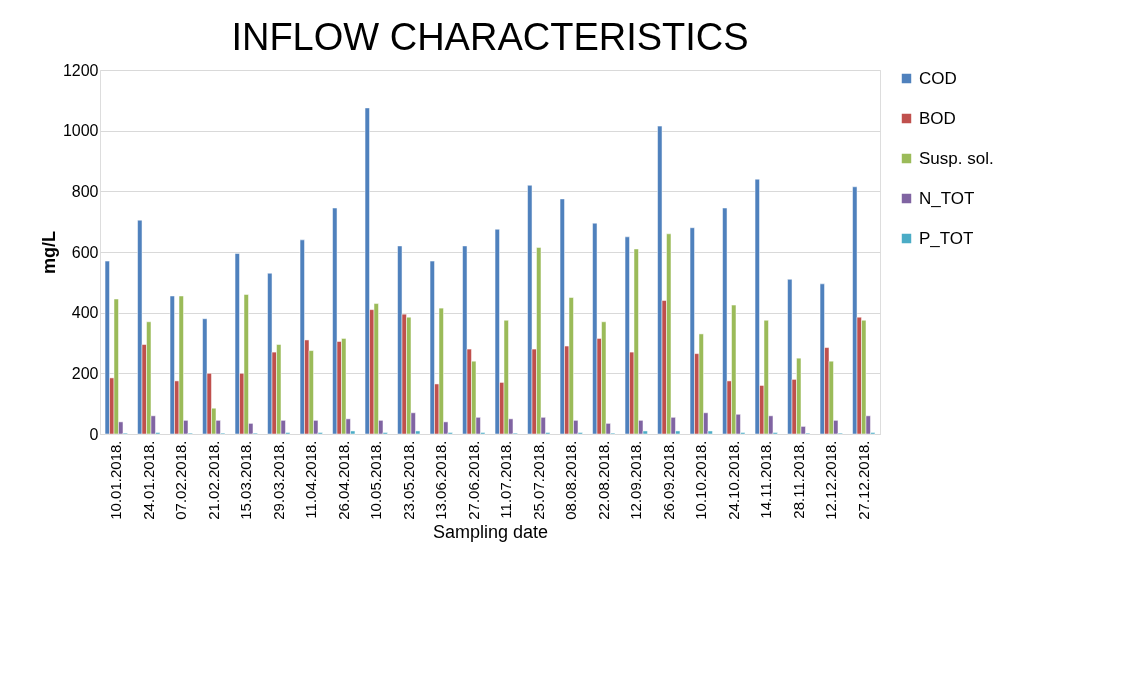  Describe the element at coordinates (937, 118) in the screenshot. I see `legend-label: BOD` at that location.